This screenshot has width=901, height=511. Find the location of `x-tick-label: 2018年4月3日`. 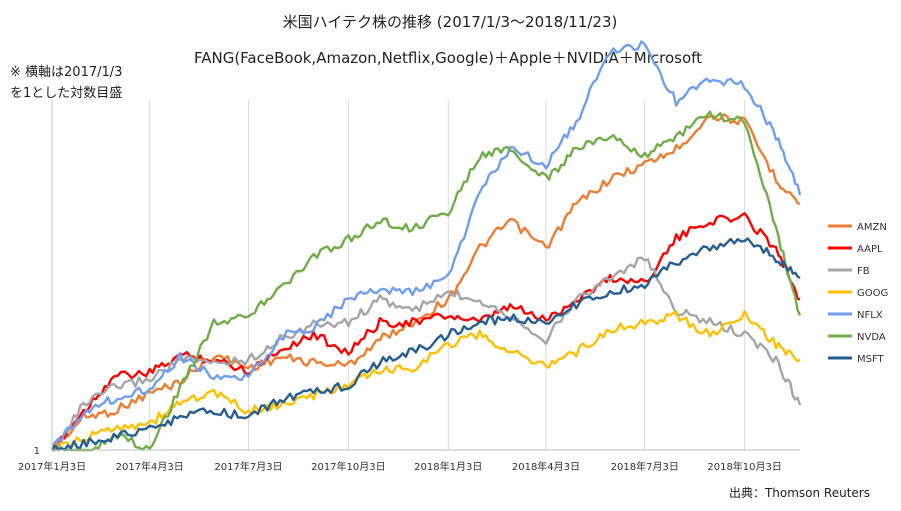

x-tick-label: 2018年4月3日 is located at coordinates (546, 466).